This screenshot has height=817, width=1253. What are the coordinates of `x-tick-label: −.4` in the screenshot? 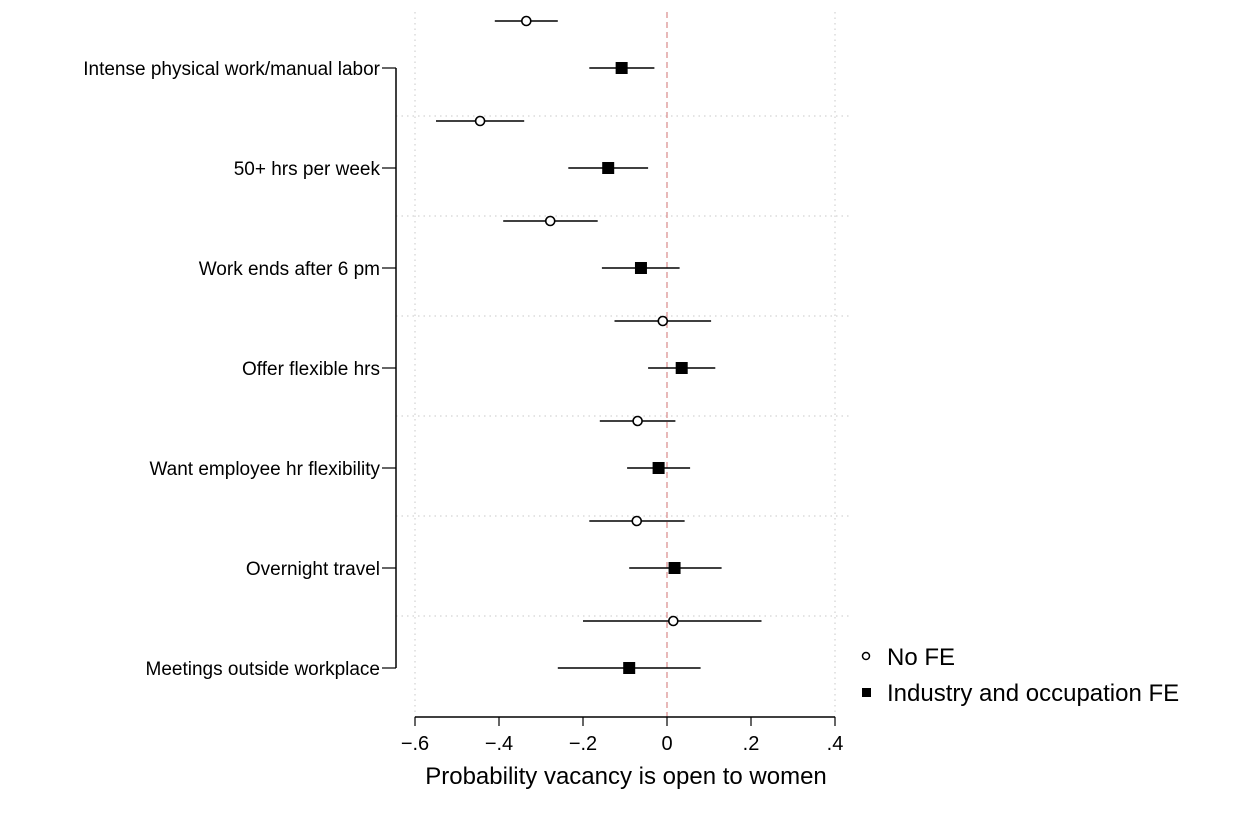 It's located at (499, 744).